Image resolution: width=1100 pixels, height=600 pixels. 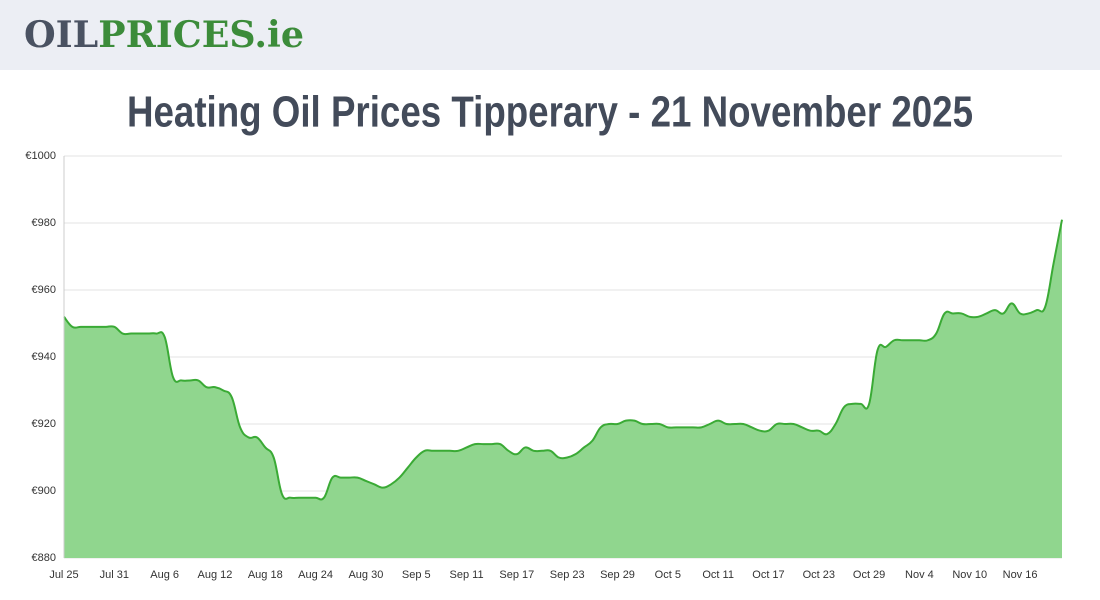 I want to click on x-tick-label: Oct 11, so click(x=718, y=575).